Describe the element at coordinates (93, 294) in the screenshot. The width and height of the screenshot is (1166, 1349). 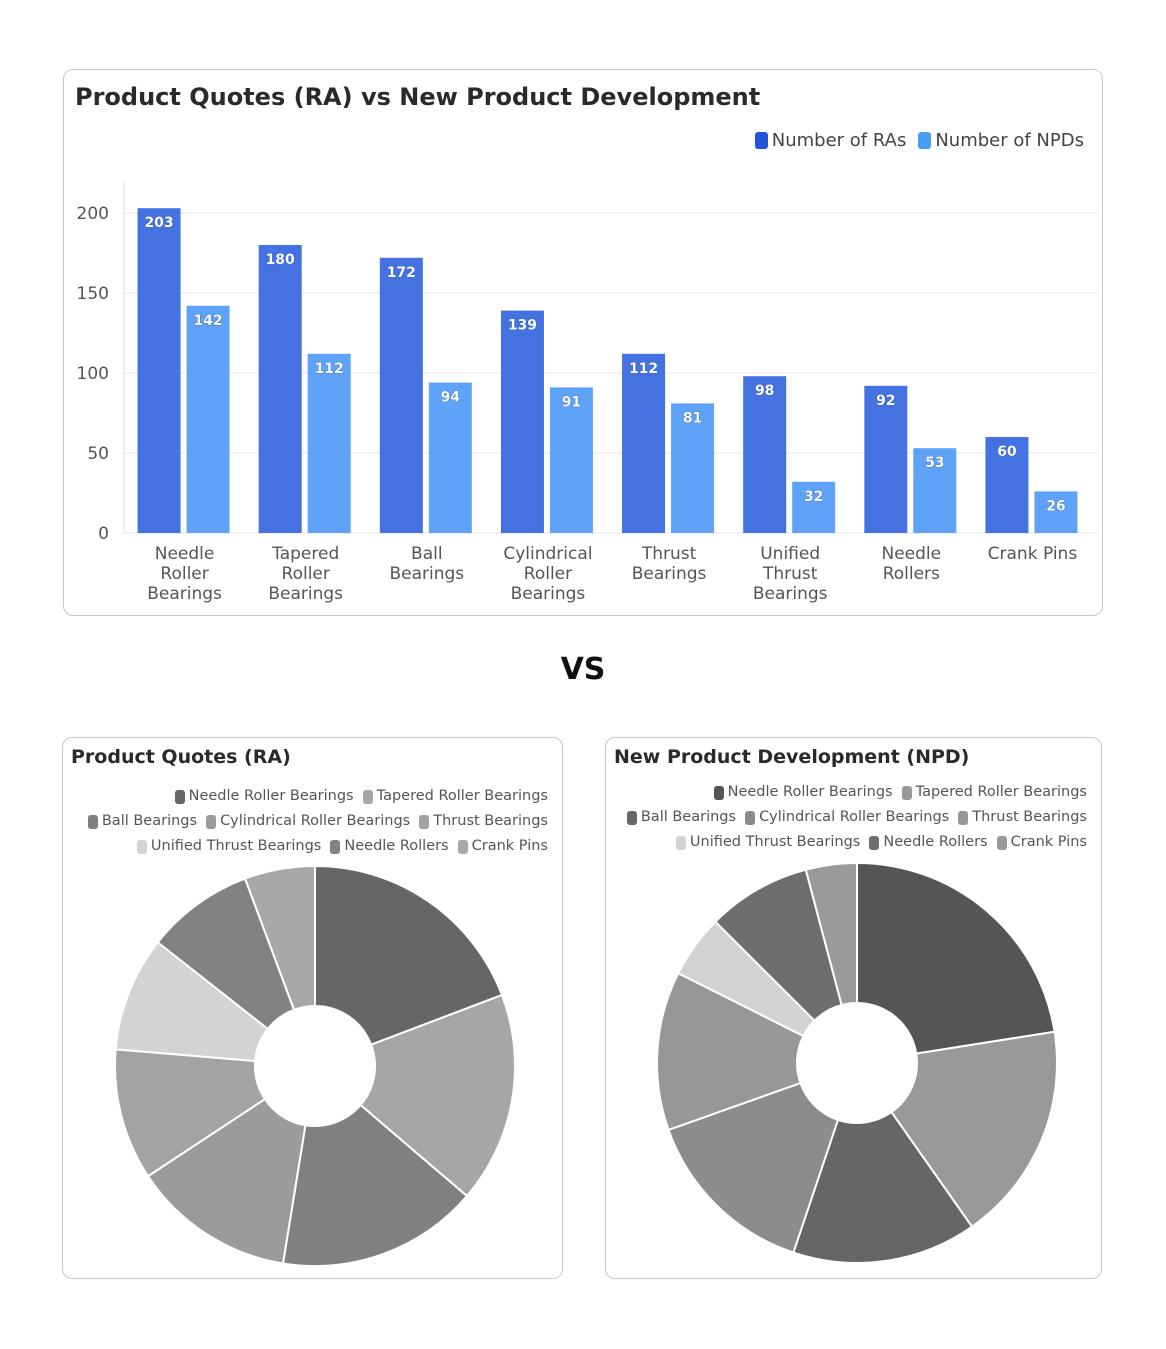
I see `y-tick-label: 150` at that location.